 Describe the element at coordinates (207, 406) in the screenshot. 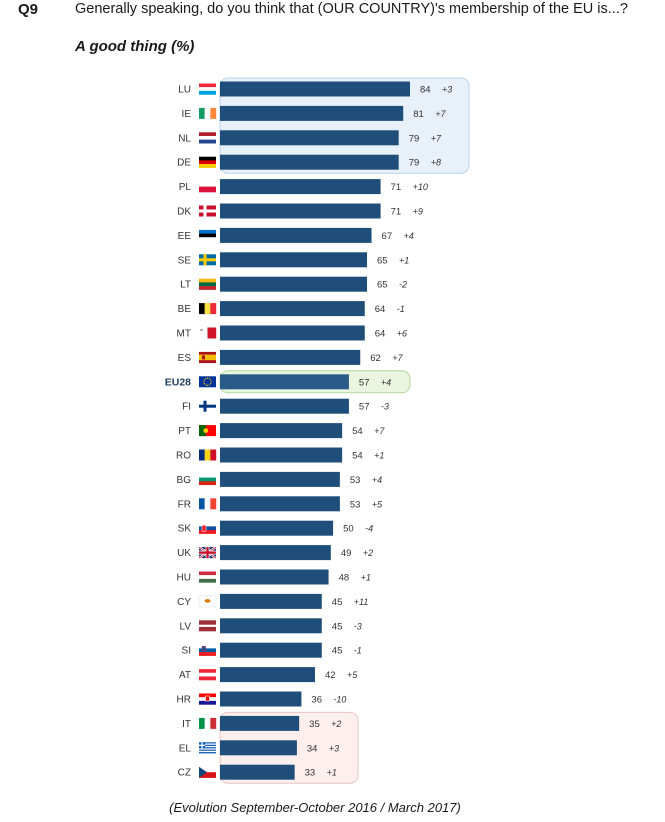

I see `finland-flag-icon` at that location.